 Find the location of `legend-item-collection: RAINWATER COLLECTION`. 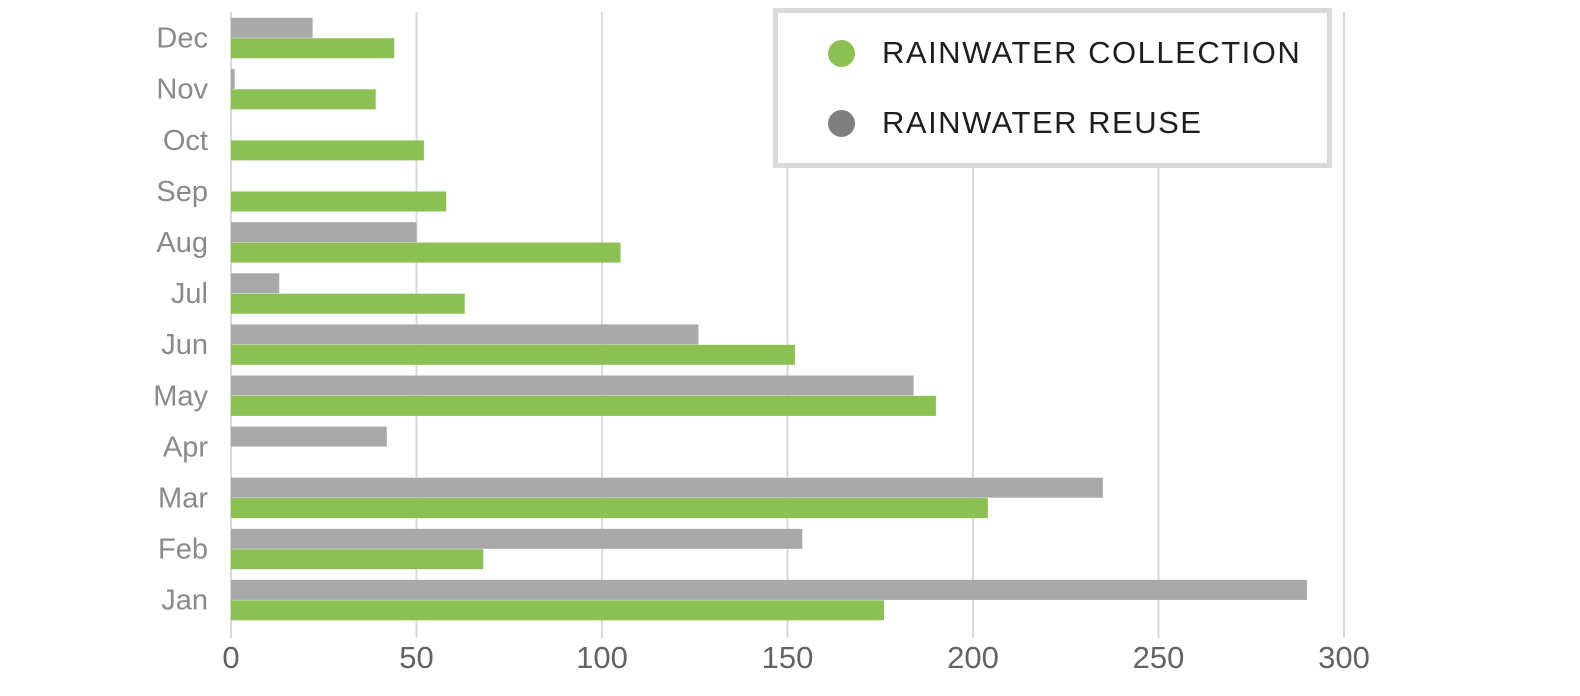

legend-item-collection: RAINWATER COLLECTION is located at coordinates (1077, 53).